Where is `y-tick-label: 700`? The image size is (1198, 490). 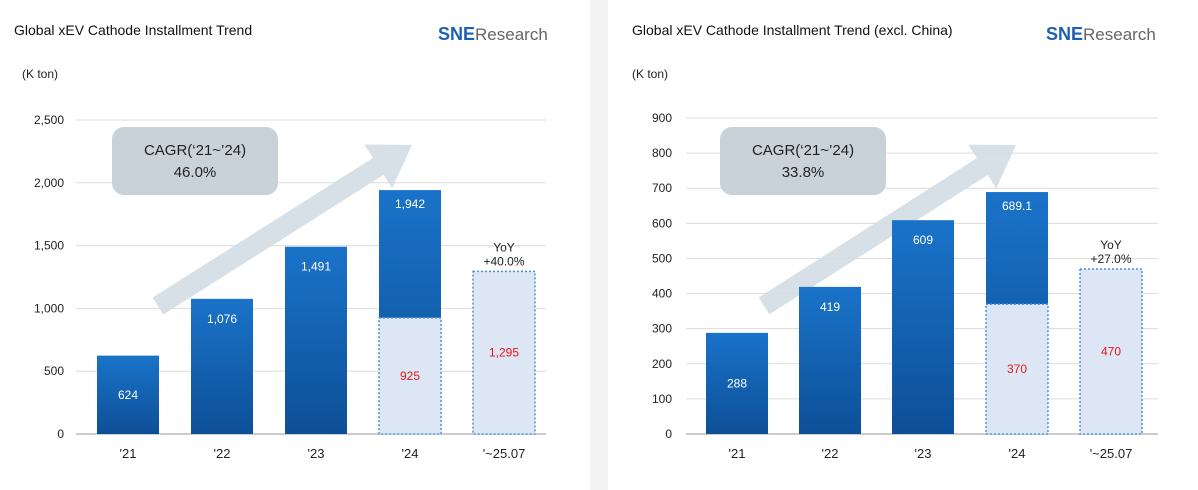 y-tick-label: 700 is located at coordinates (662, 188).